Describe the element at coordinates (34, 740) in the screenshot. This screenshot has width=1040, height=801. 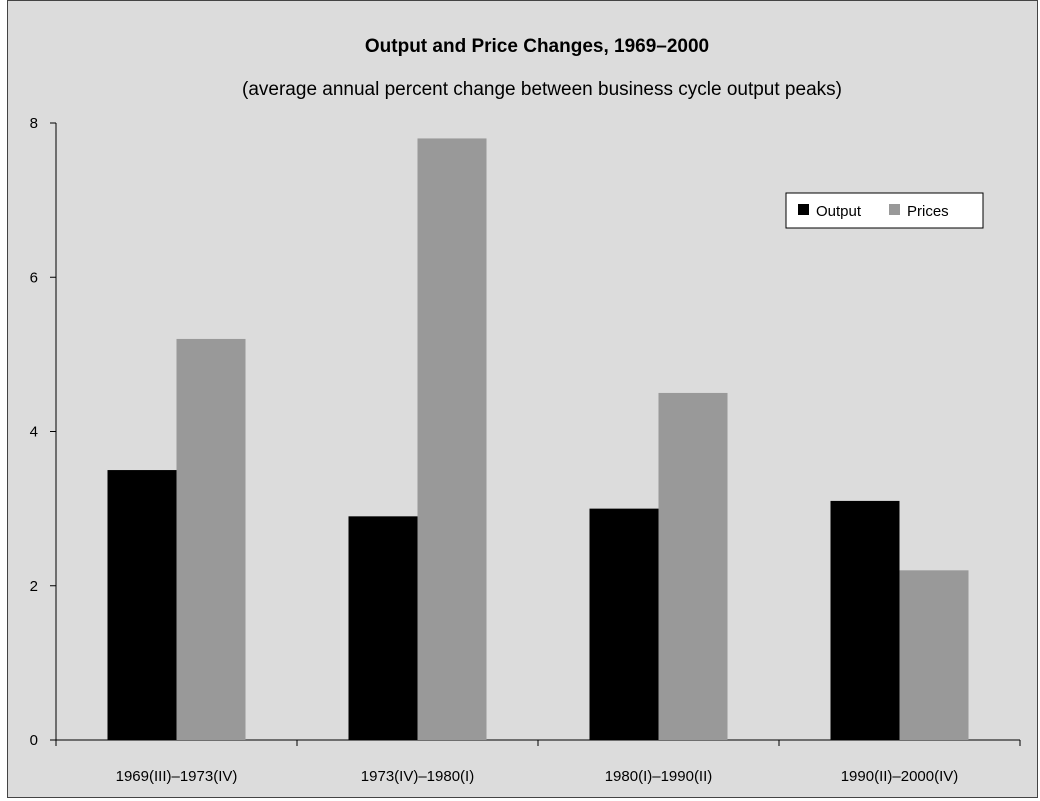
I see `y-tick-label: 0` at that location.